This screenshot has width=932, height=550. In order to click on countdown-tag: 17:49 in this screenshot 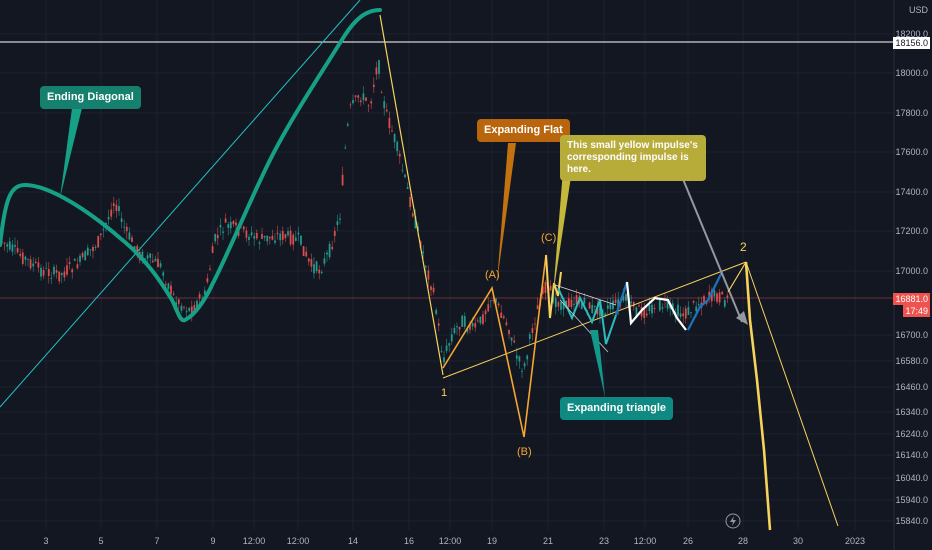, I will do `click(916, 311)`.